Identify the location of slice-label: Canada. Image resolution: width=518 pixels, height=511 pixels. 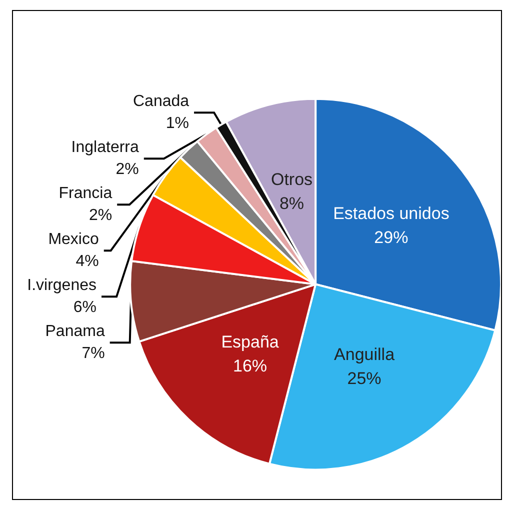
(161, 101).